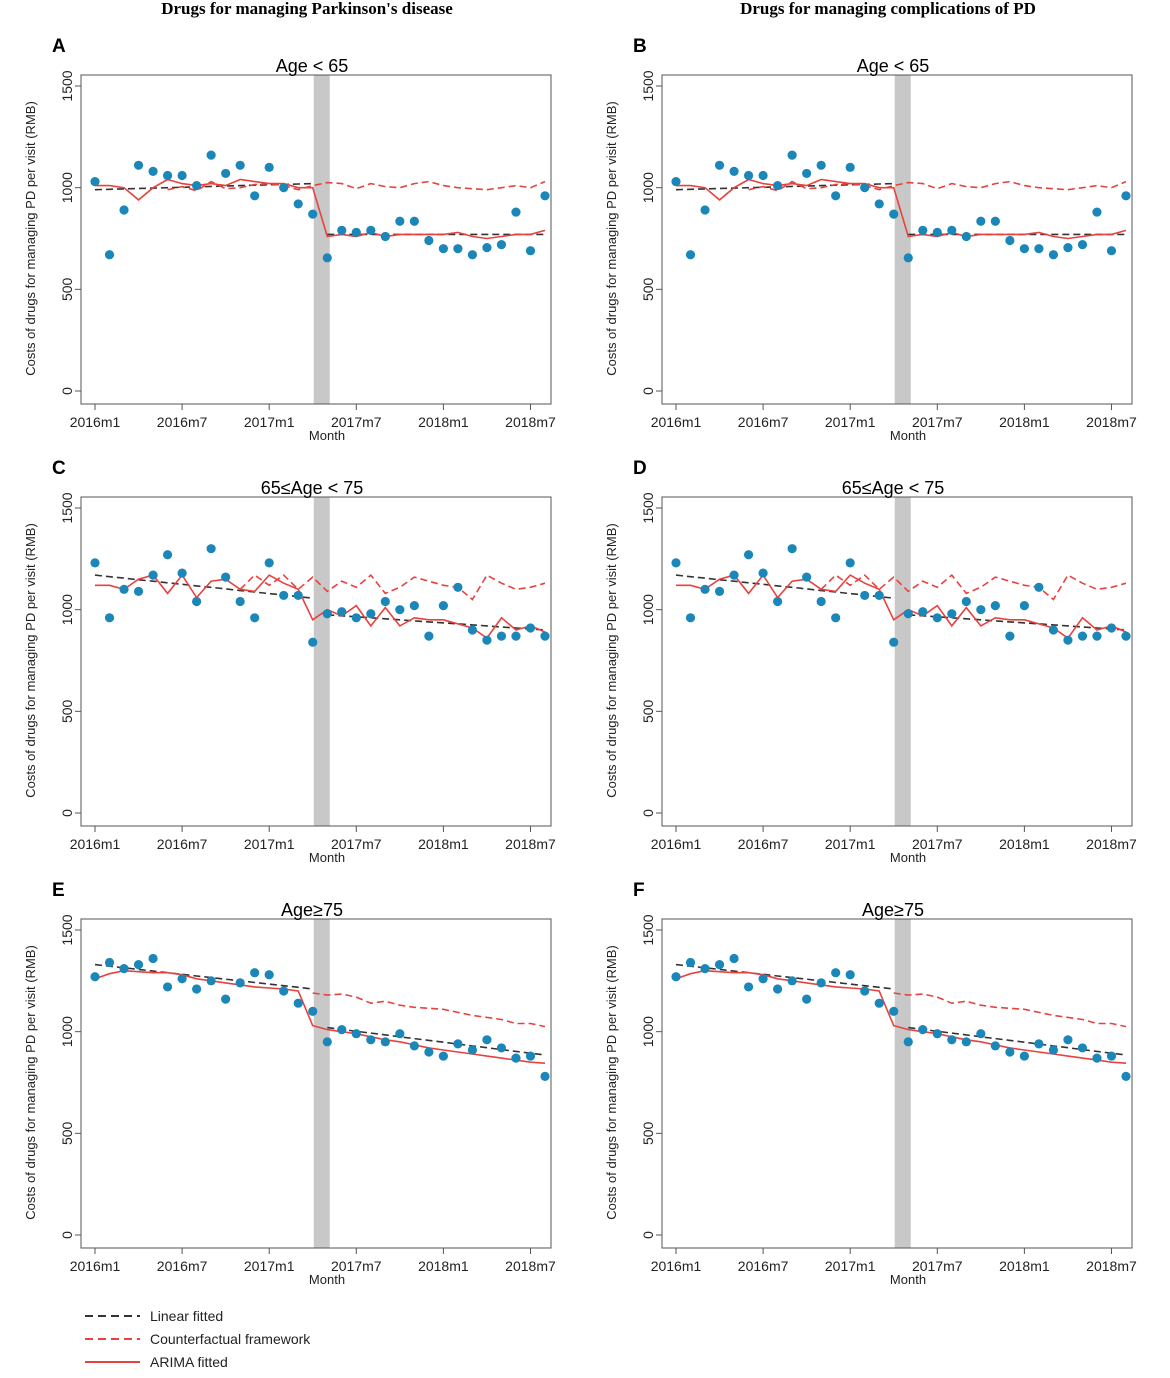 The width and height of the screenshot is (1170, 1378). I want to click on counterfactual-line, so click(429, 1010).